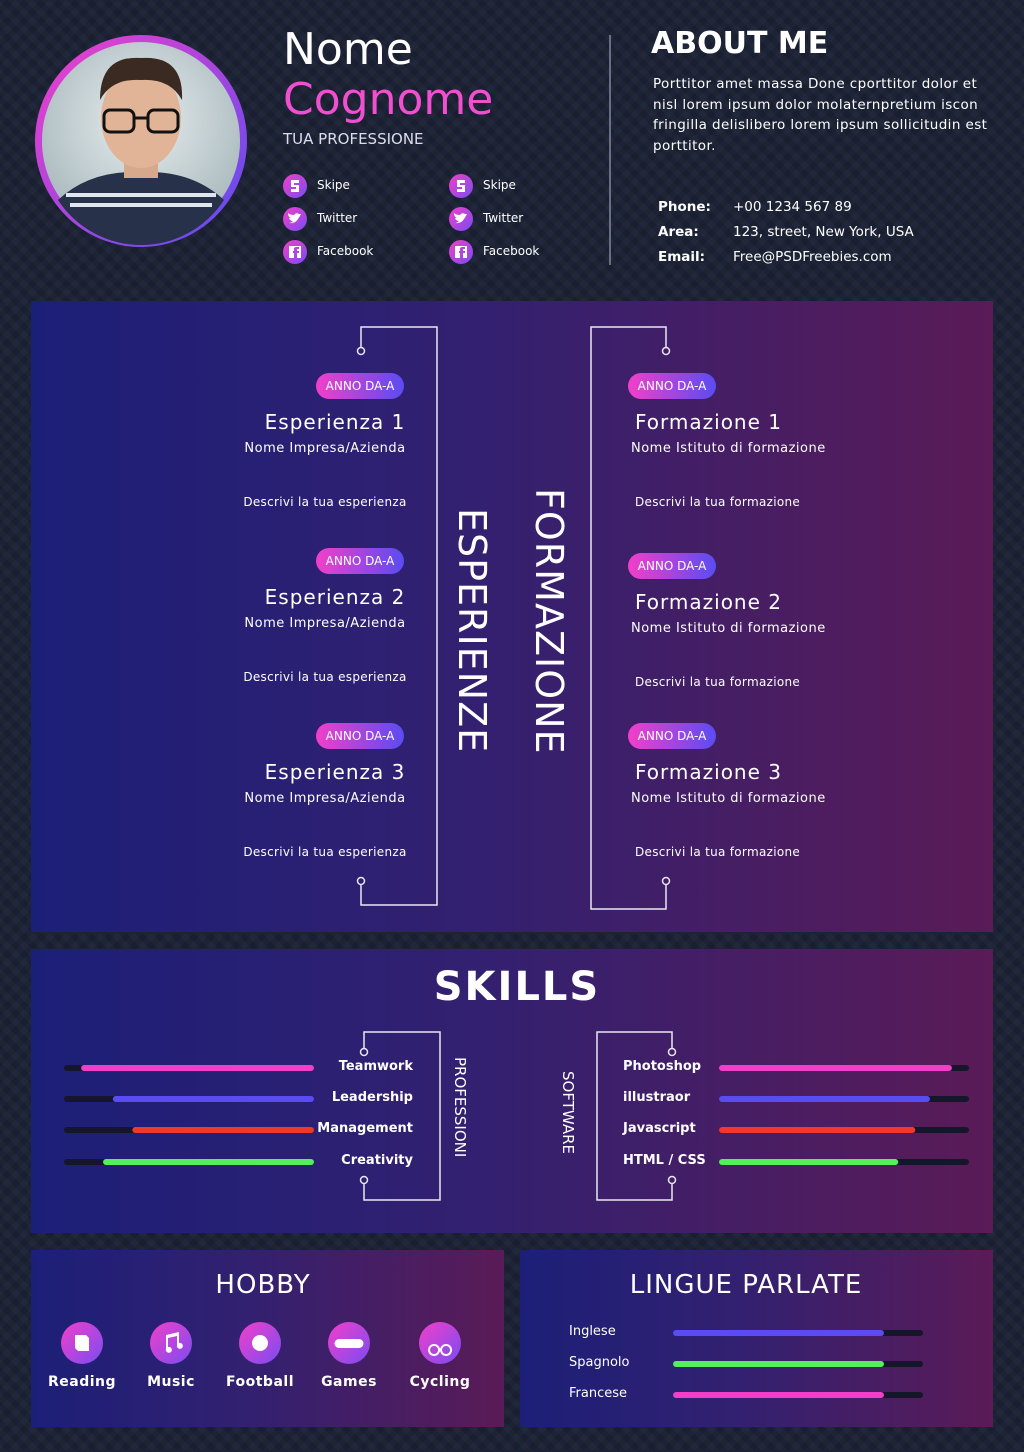 The height and width of the screenshot is (1452, 1024). What do you see at coordinates (349, 1382) in the screenshot?
I see `hobby-name: Games` at bounding box center [349, 1382].